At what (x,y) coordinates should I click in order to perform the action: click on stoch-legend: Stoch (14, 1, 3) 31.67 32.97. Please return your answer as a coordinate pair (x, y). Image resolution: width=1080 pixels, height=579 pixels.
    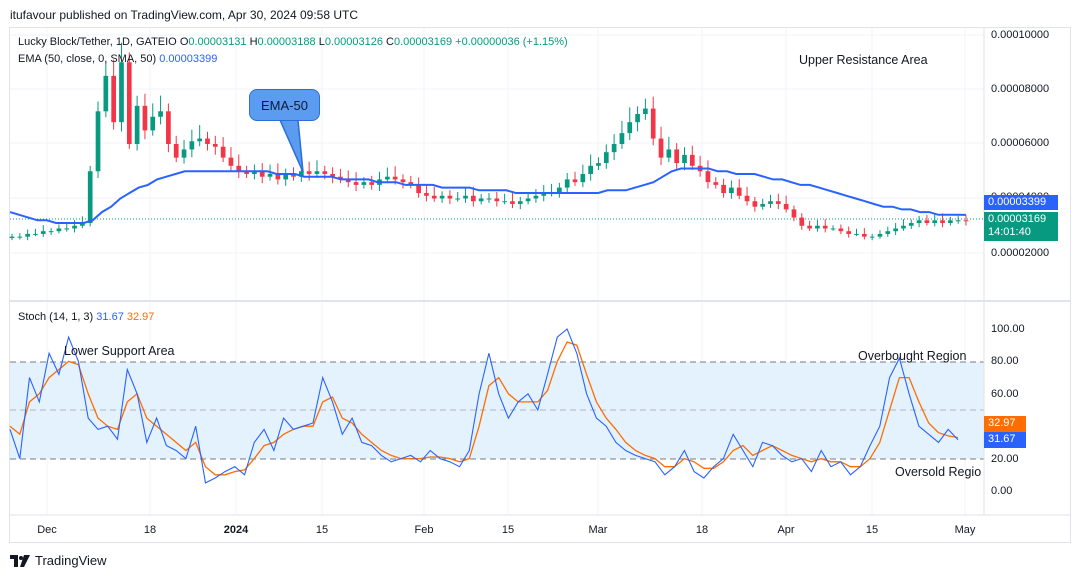
    Looking at the image, I should click on (86, 317).